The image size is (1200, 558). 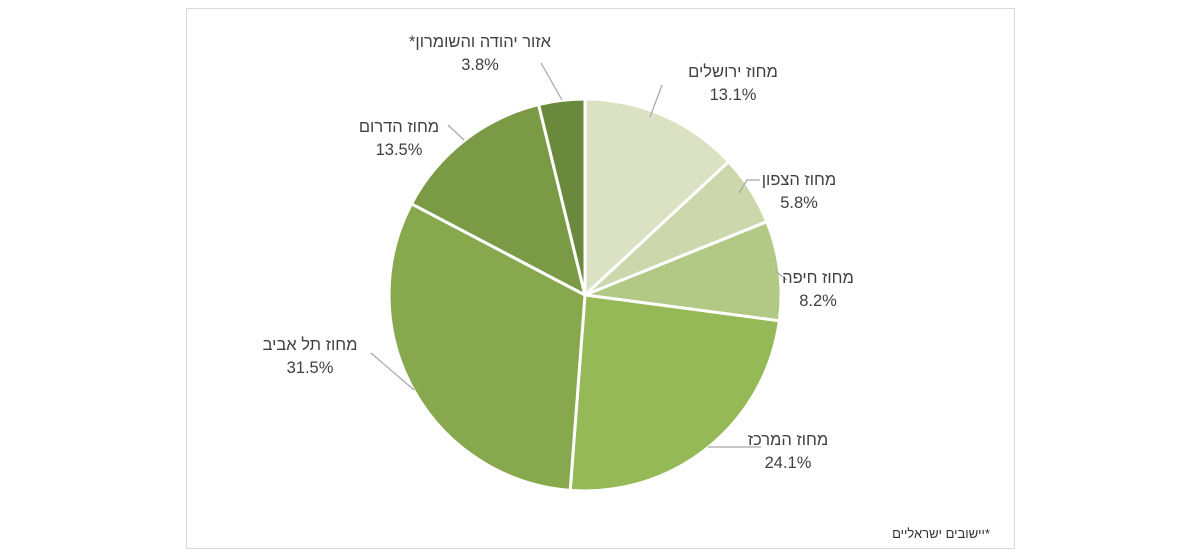 I want to click on slice-label-value: 3.8%, so click(x=480, y=65).